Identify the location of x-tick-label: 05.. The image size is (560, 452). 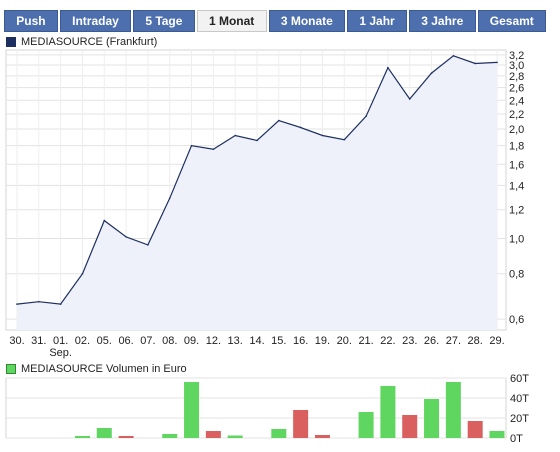
(104, 341).